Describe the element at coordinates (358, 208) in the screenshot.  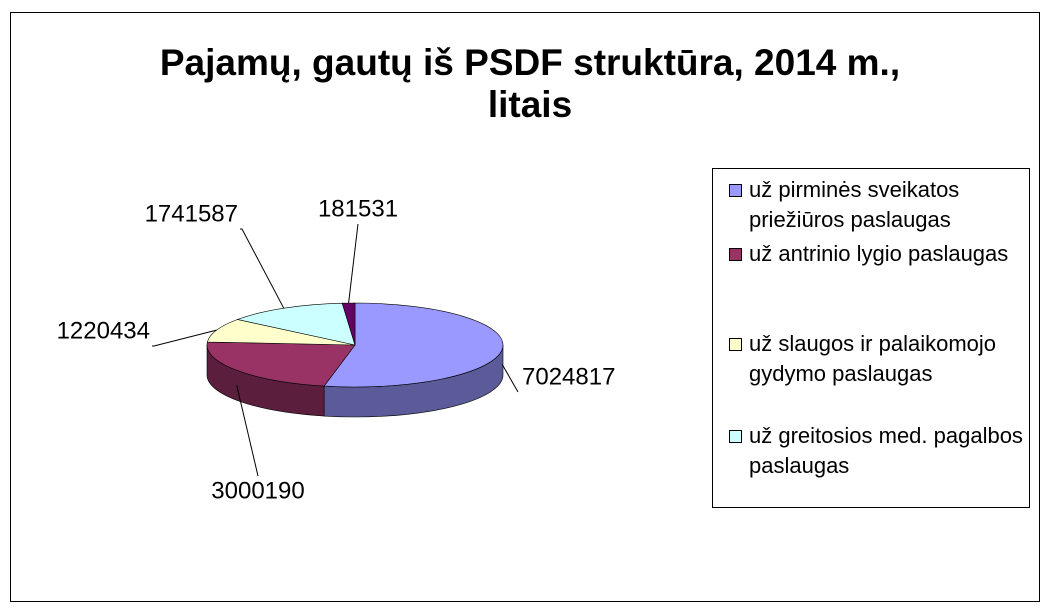
I see `data-label: 181531` at that location.